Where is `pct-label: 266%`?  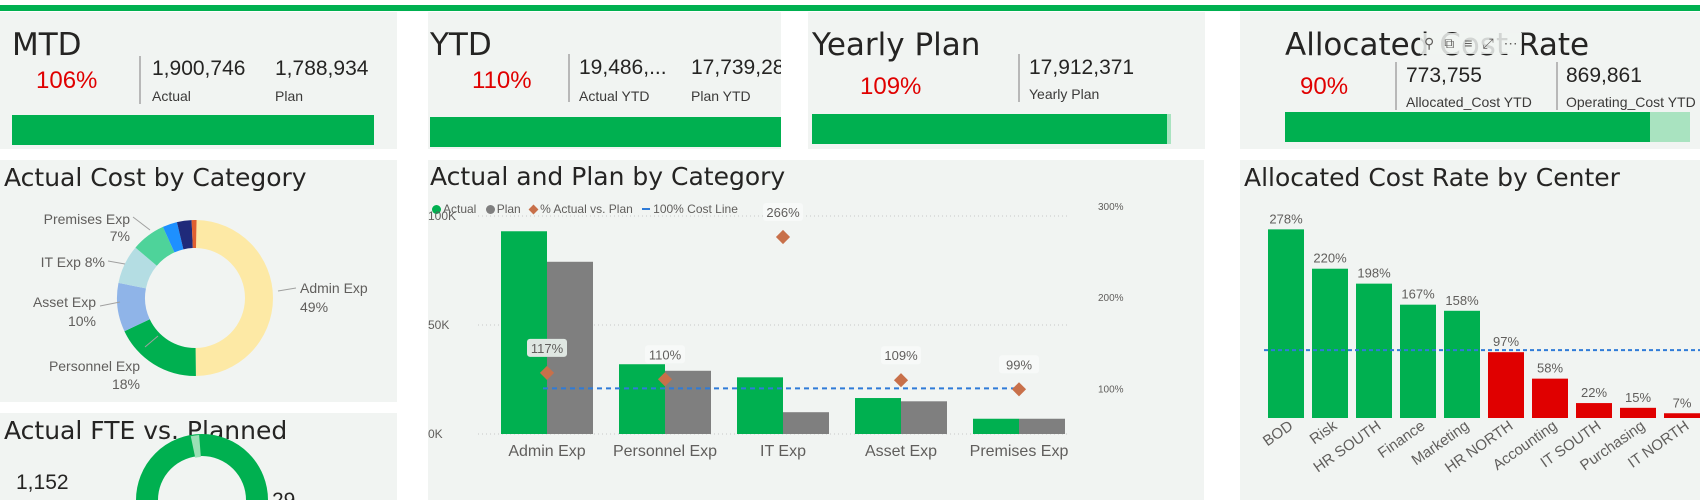 pct-label: 266% is located at coordinates (783, 212).